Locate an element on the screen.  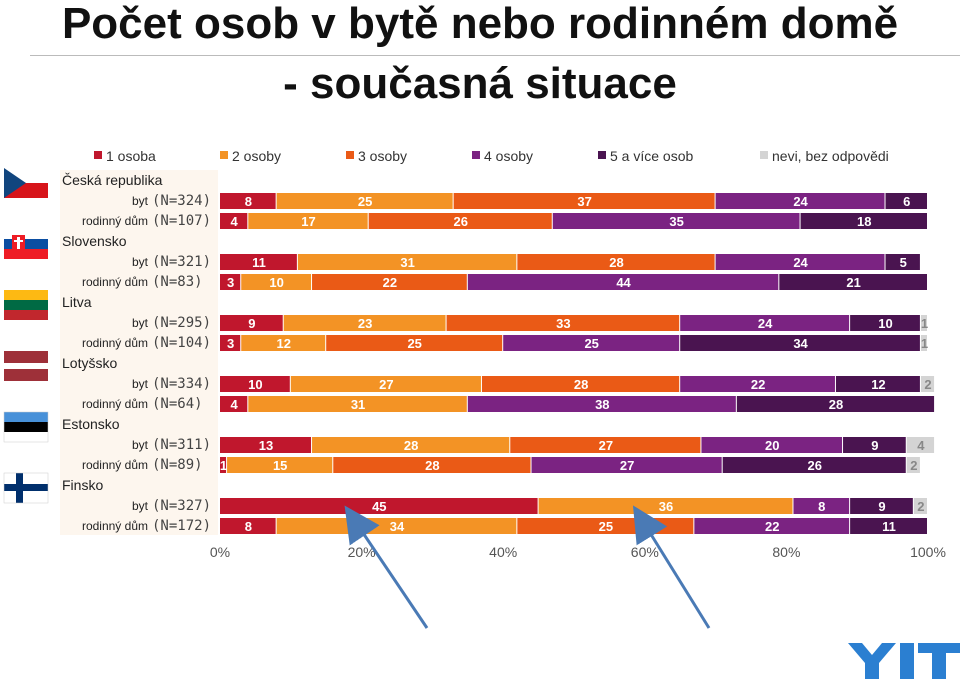
yit-logo is located at coordinates (904, 661).